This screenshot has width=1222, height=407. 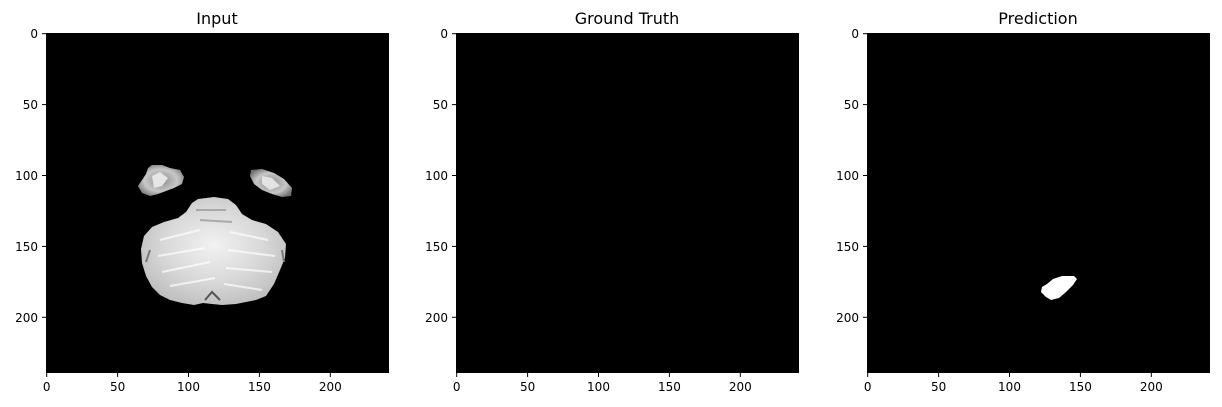 What do you see at coordinates (216, 18) in the screenshot?
I see `panel-title-input: Input` at bounding box center [216, 18].